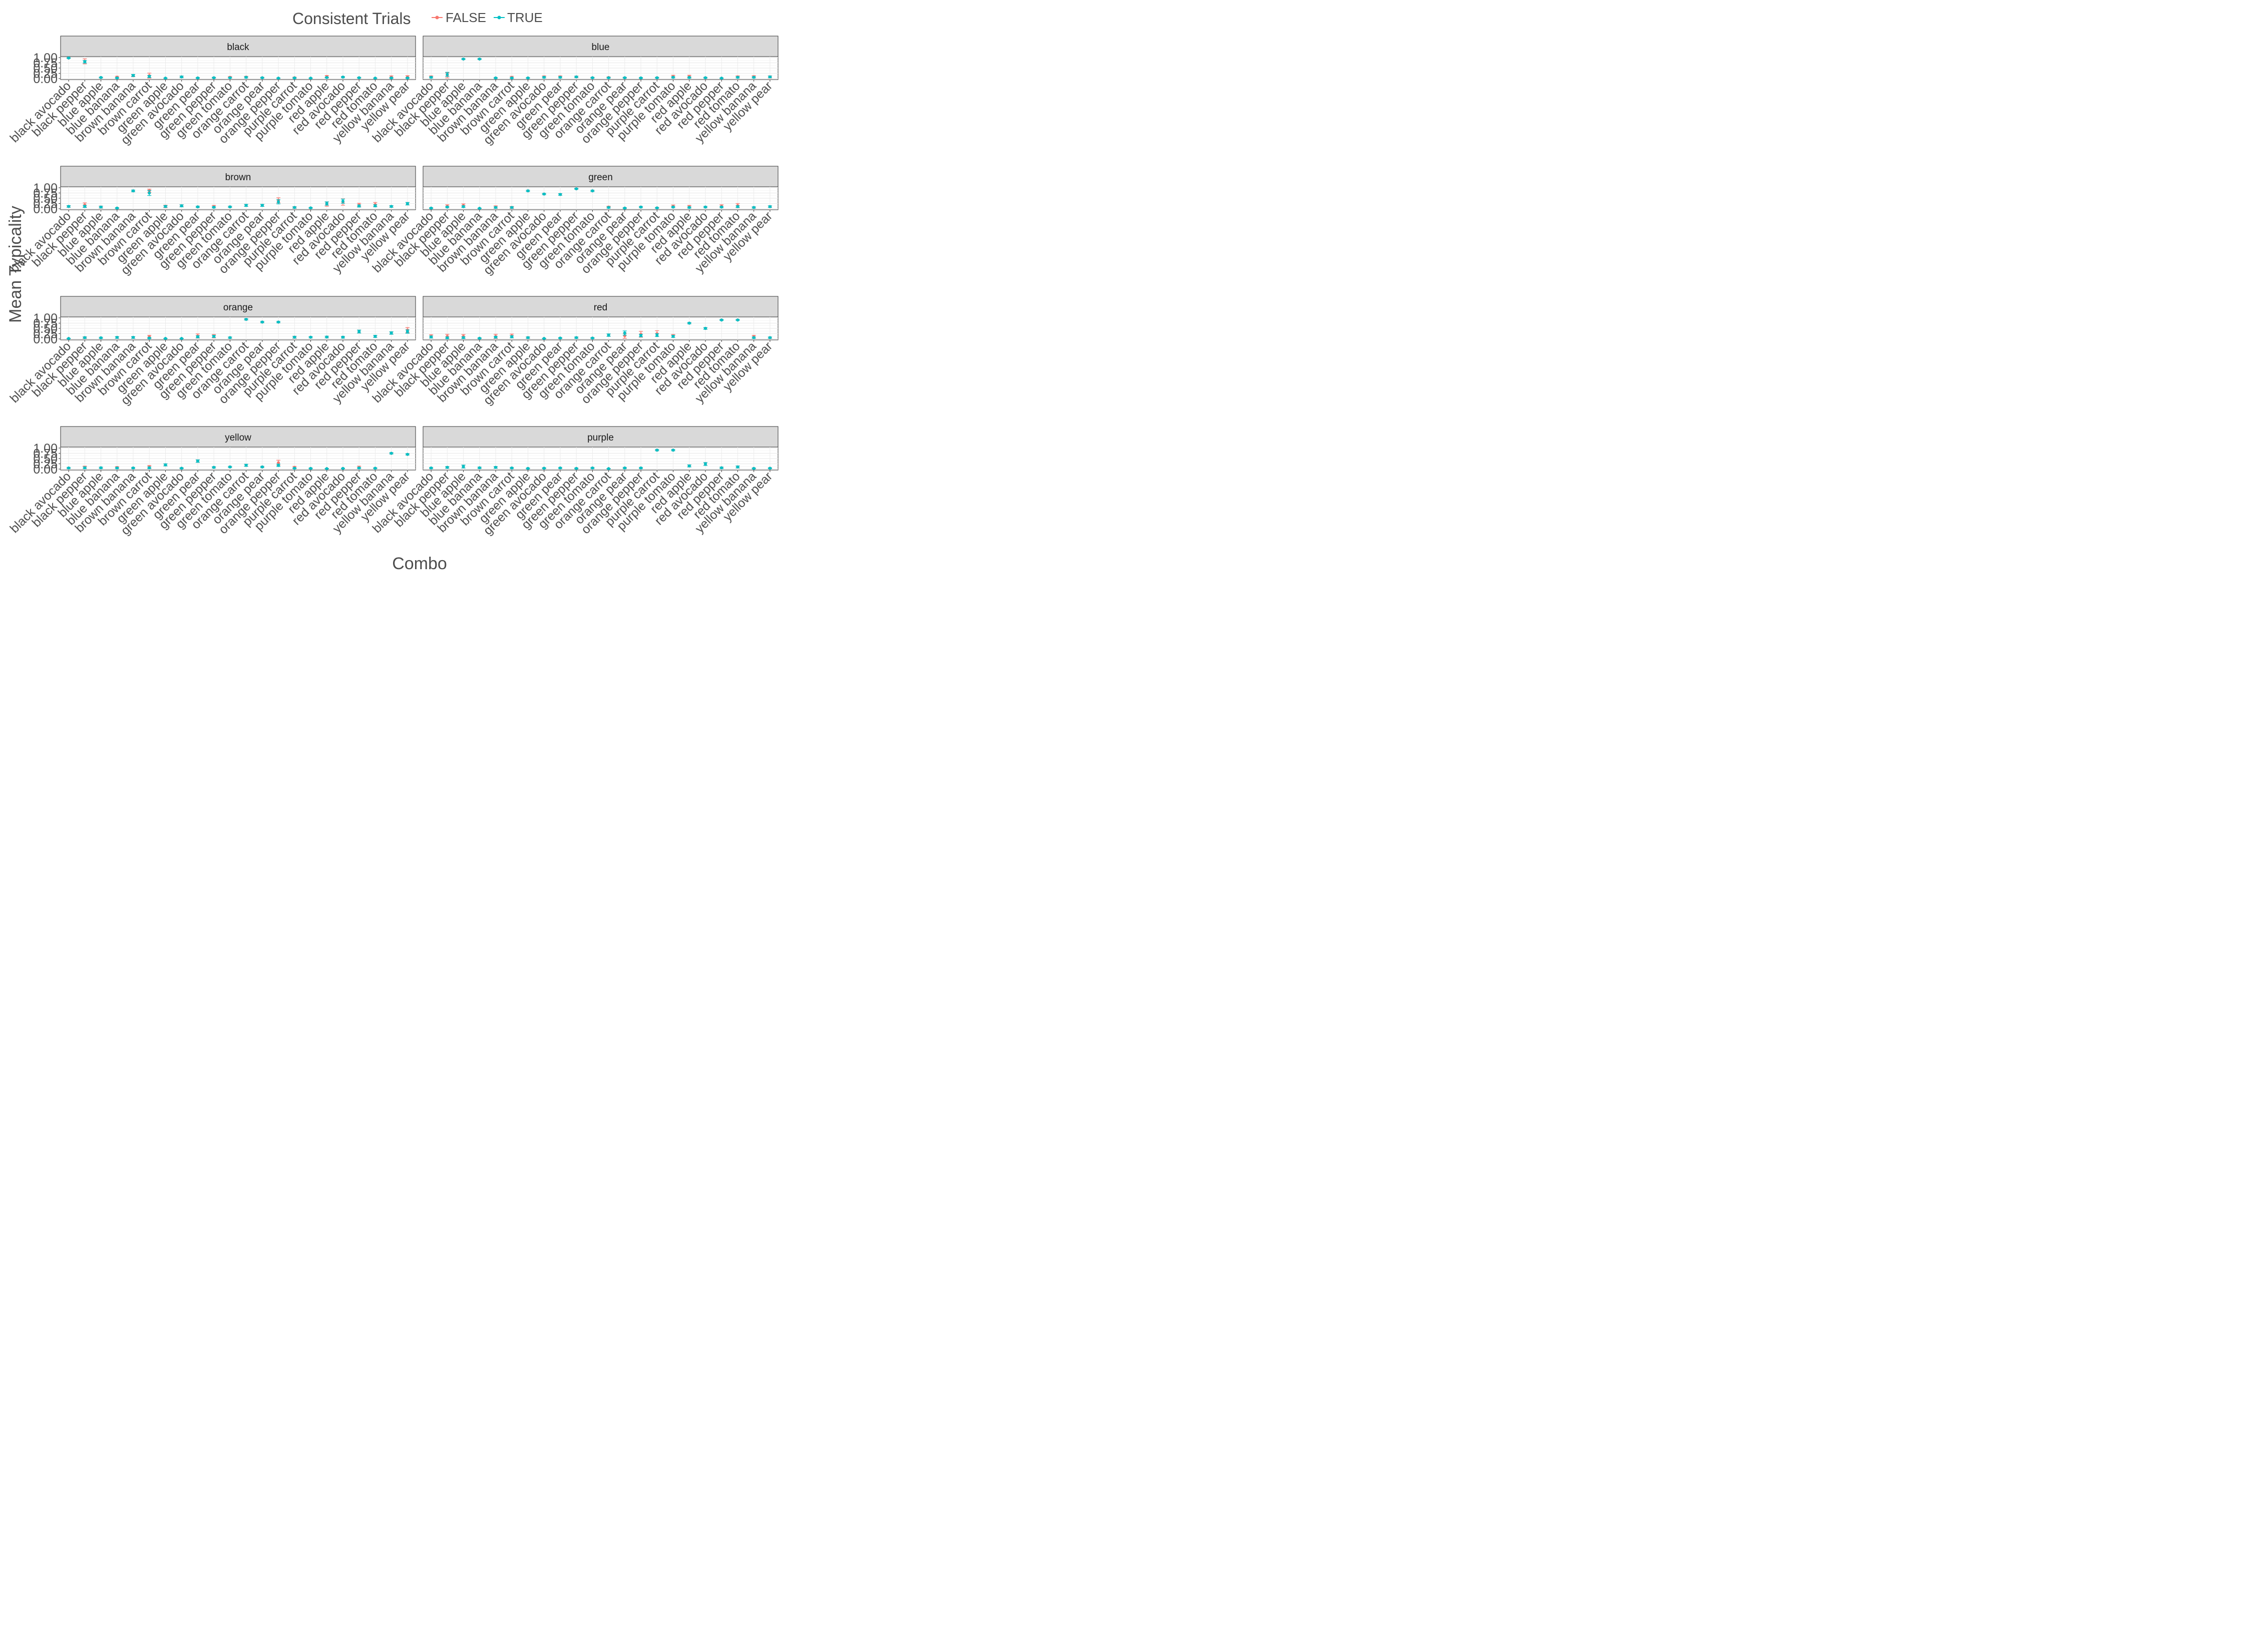  Describe the element at coordinates (601, 177) in the screenshot. I see `facet-strip-label: green` at that location.